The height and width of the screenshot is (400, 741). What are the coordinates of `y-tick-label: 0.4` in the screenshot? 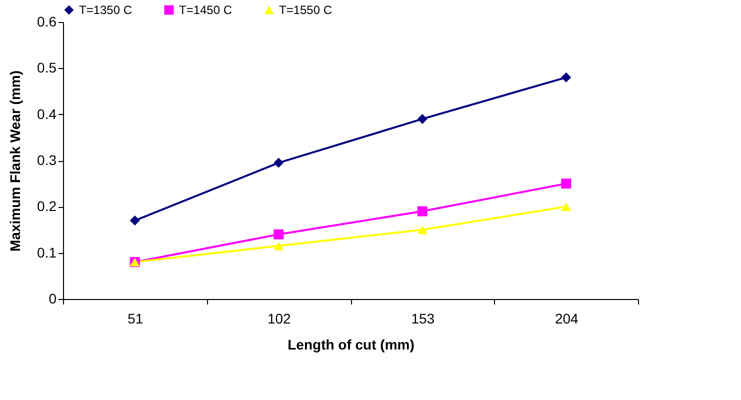 It's located at (47, 114).